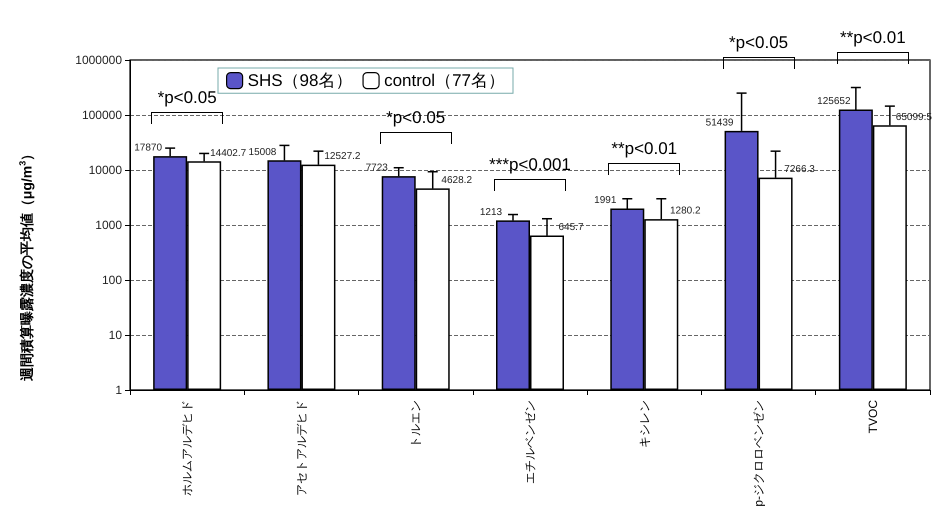 The image size is (942, 528). What do you see at coordinates (108, 225) in the screenshot?
I see `y-tick-label: 1000` at bounding box center [108, 225].